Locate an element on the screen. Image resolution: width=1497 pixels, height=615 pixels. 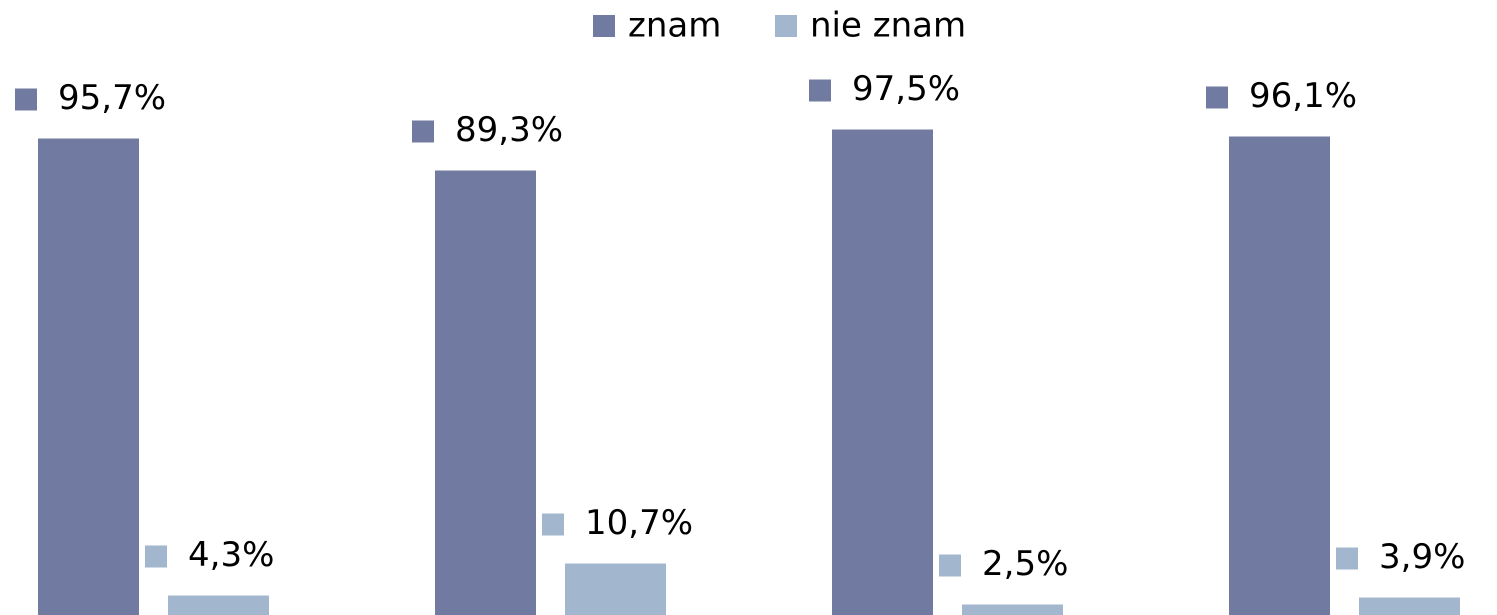
data-label: 95,7% is located at coordinates (112, 98).